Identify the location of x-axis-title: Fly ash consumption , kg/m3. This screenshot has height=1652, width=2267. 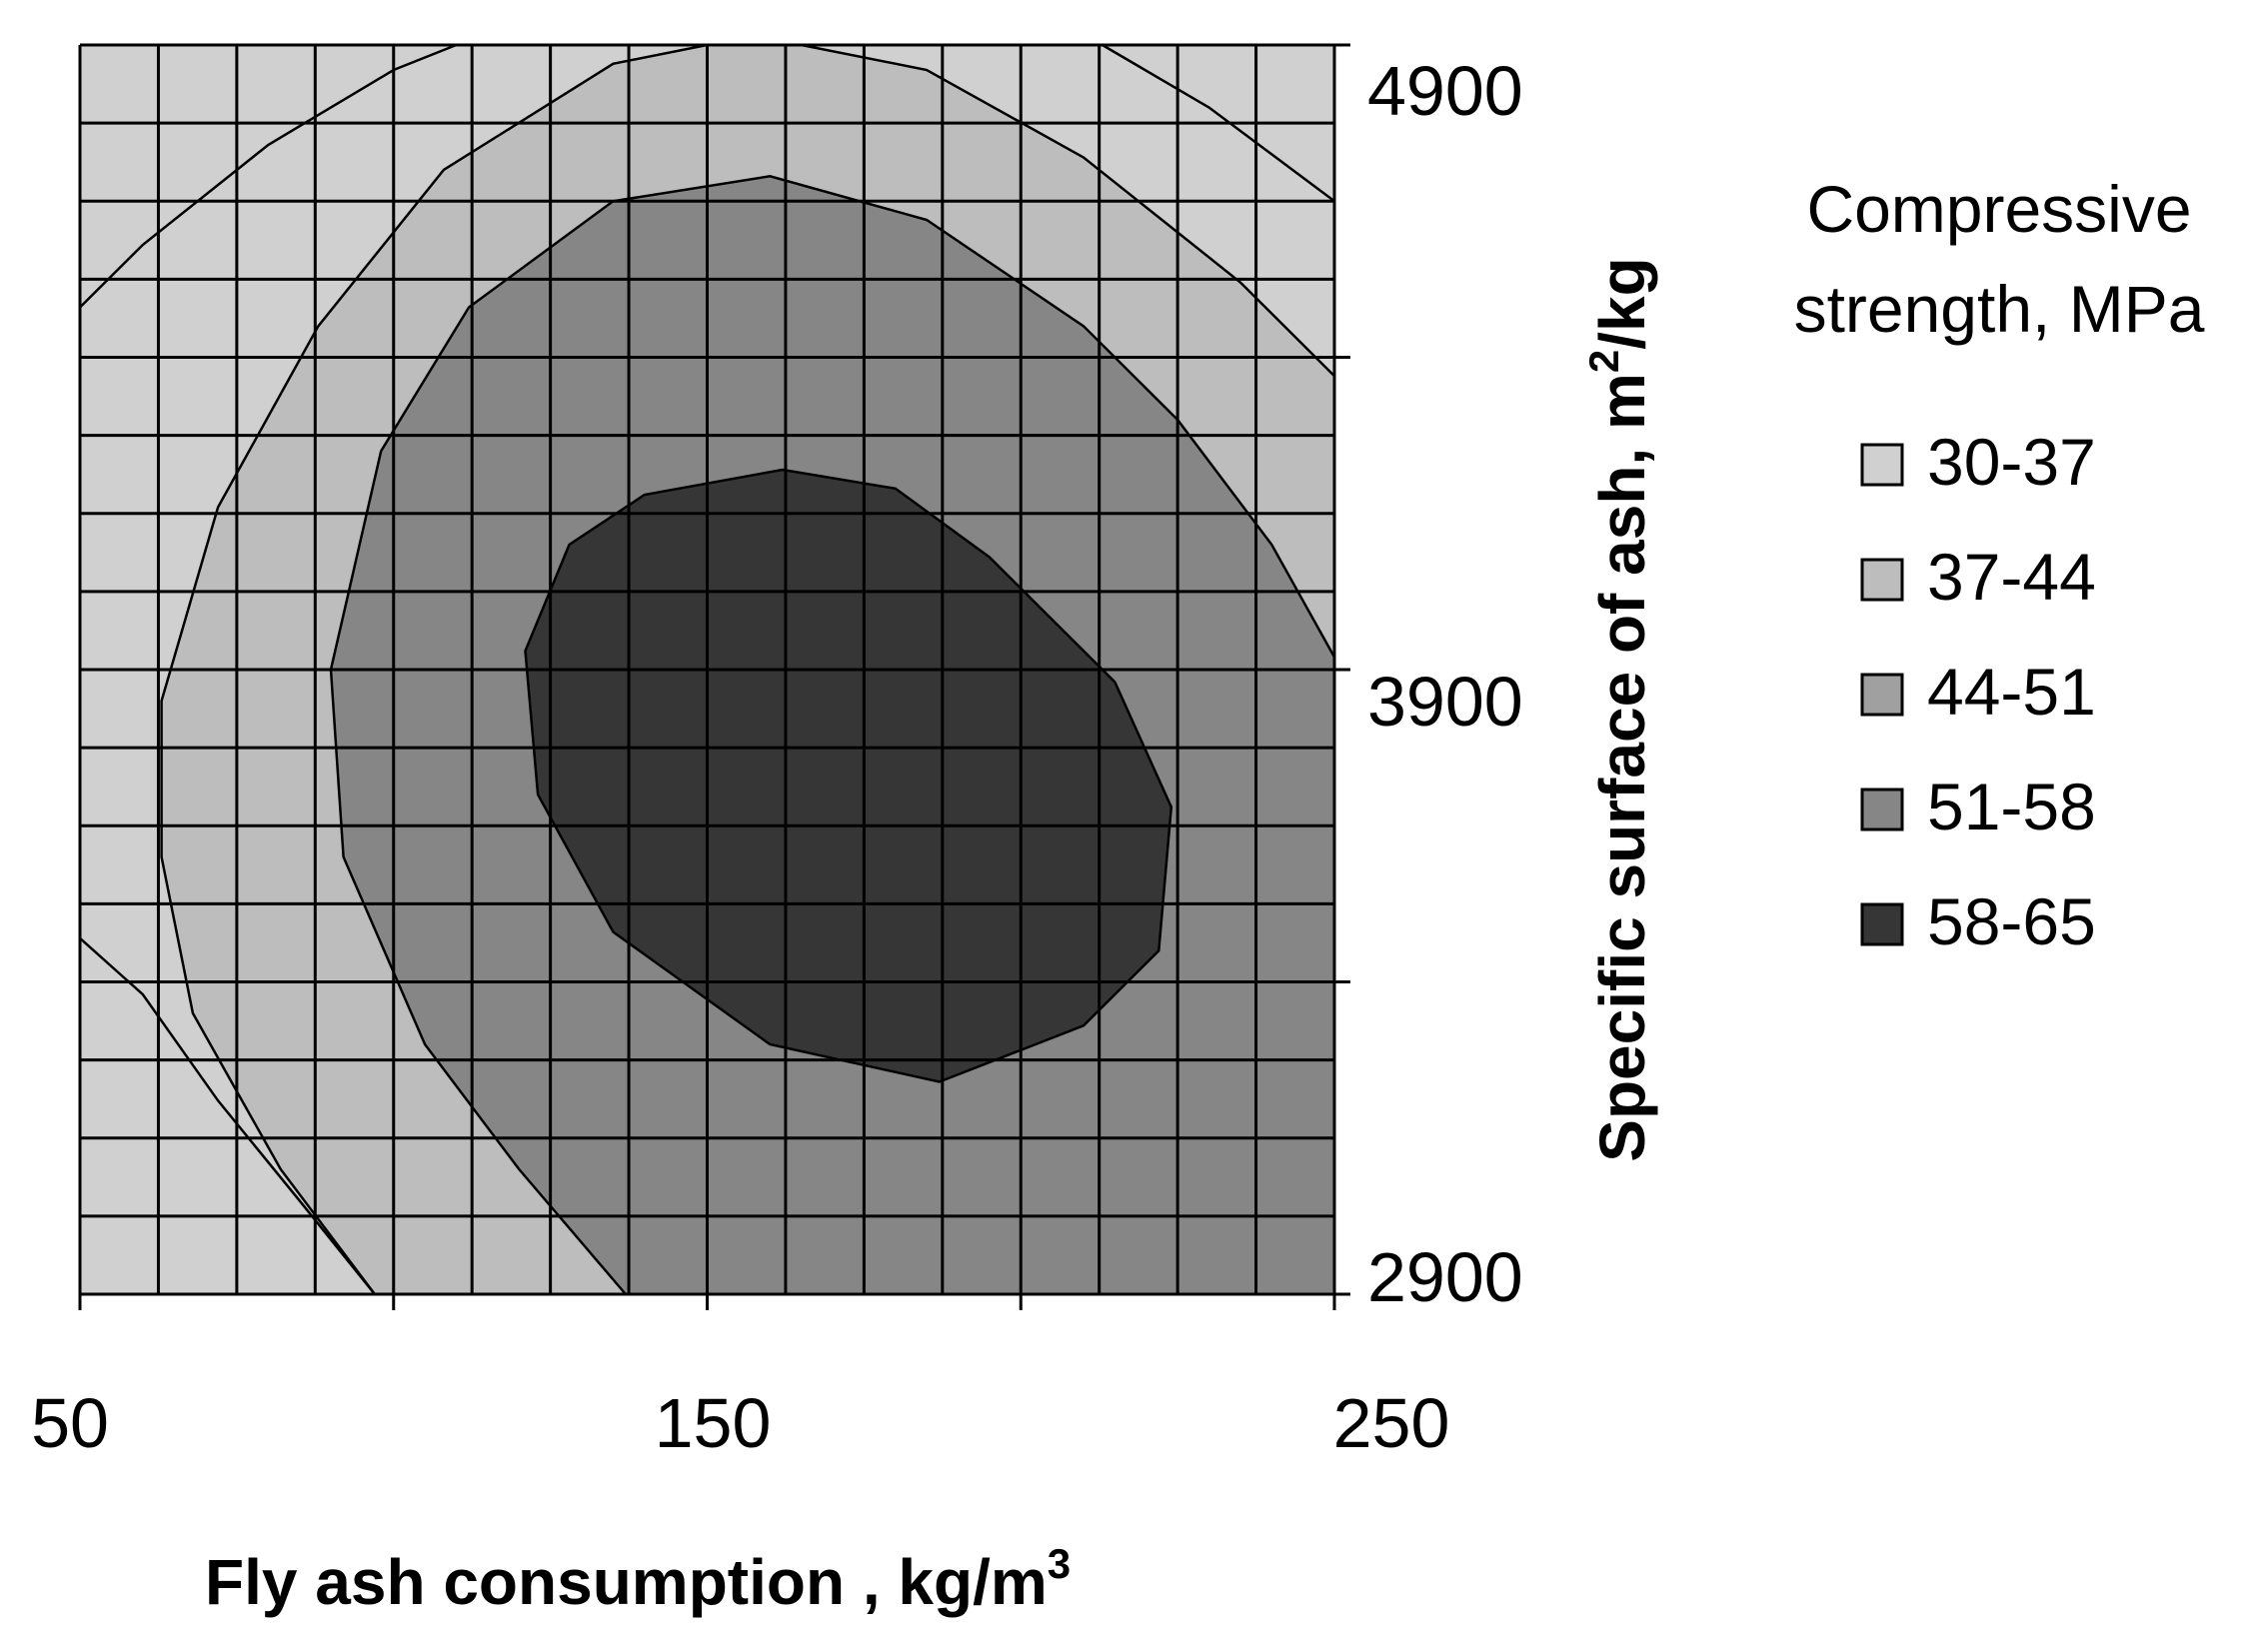
(638, 1579).